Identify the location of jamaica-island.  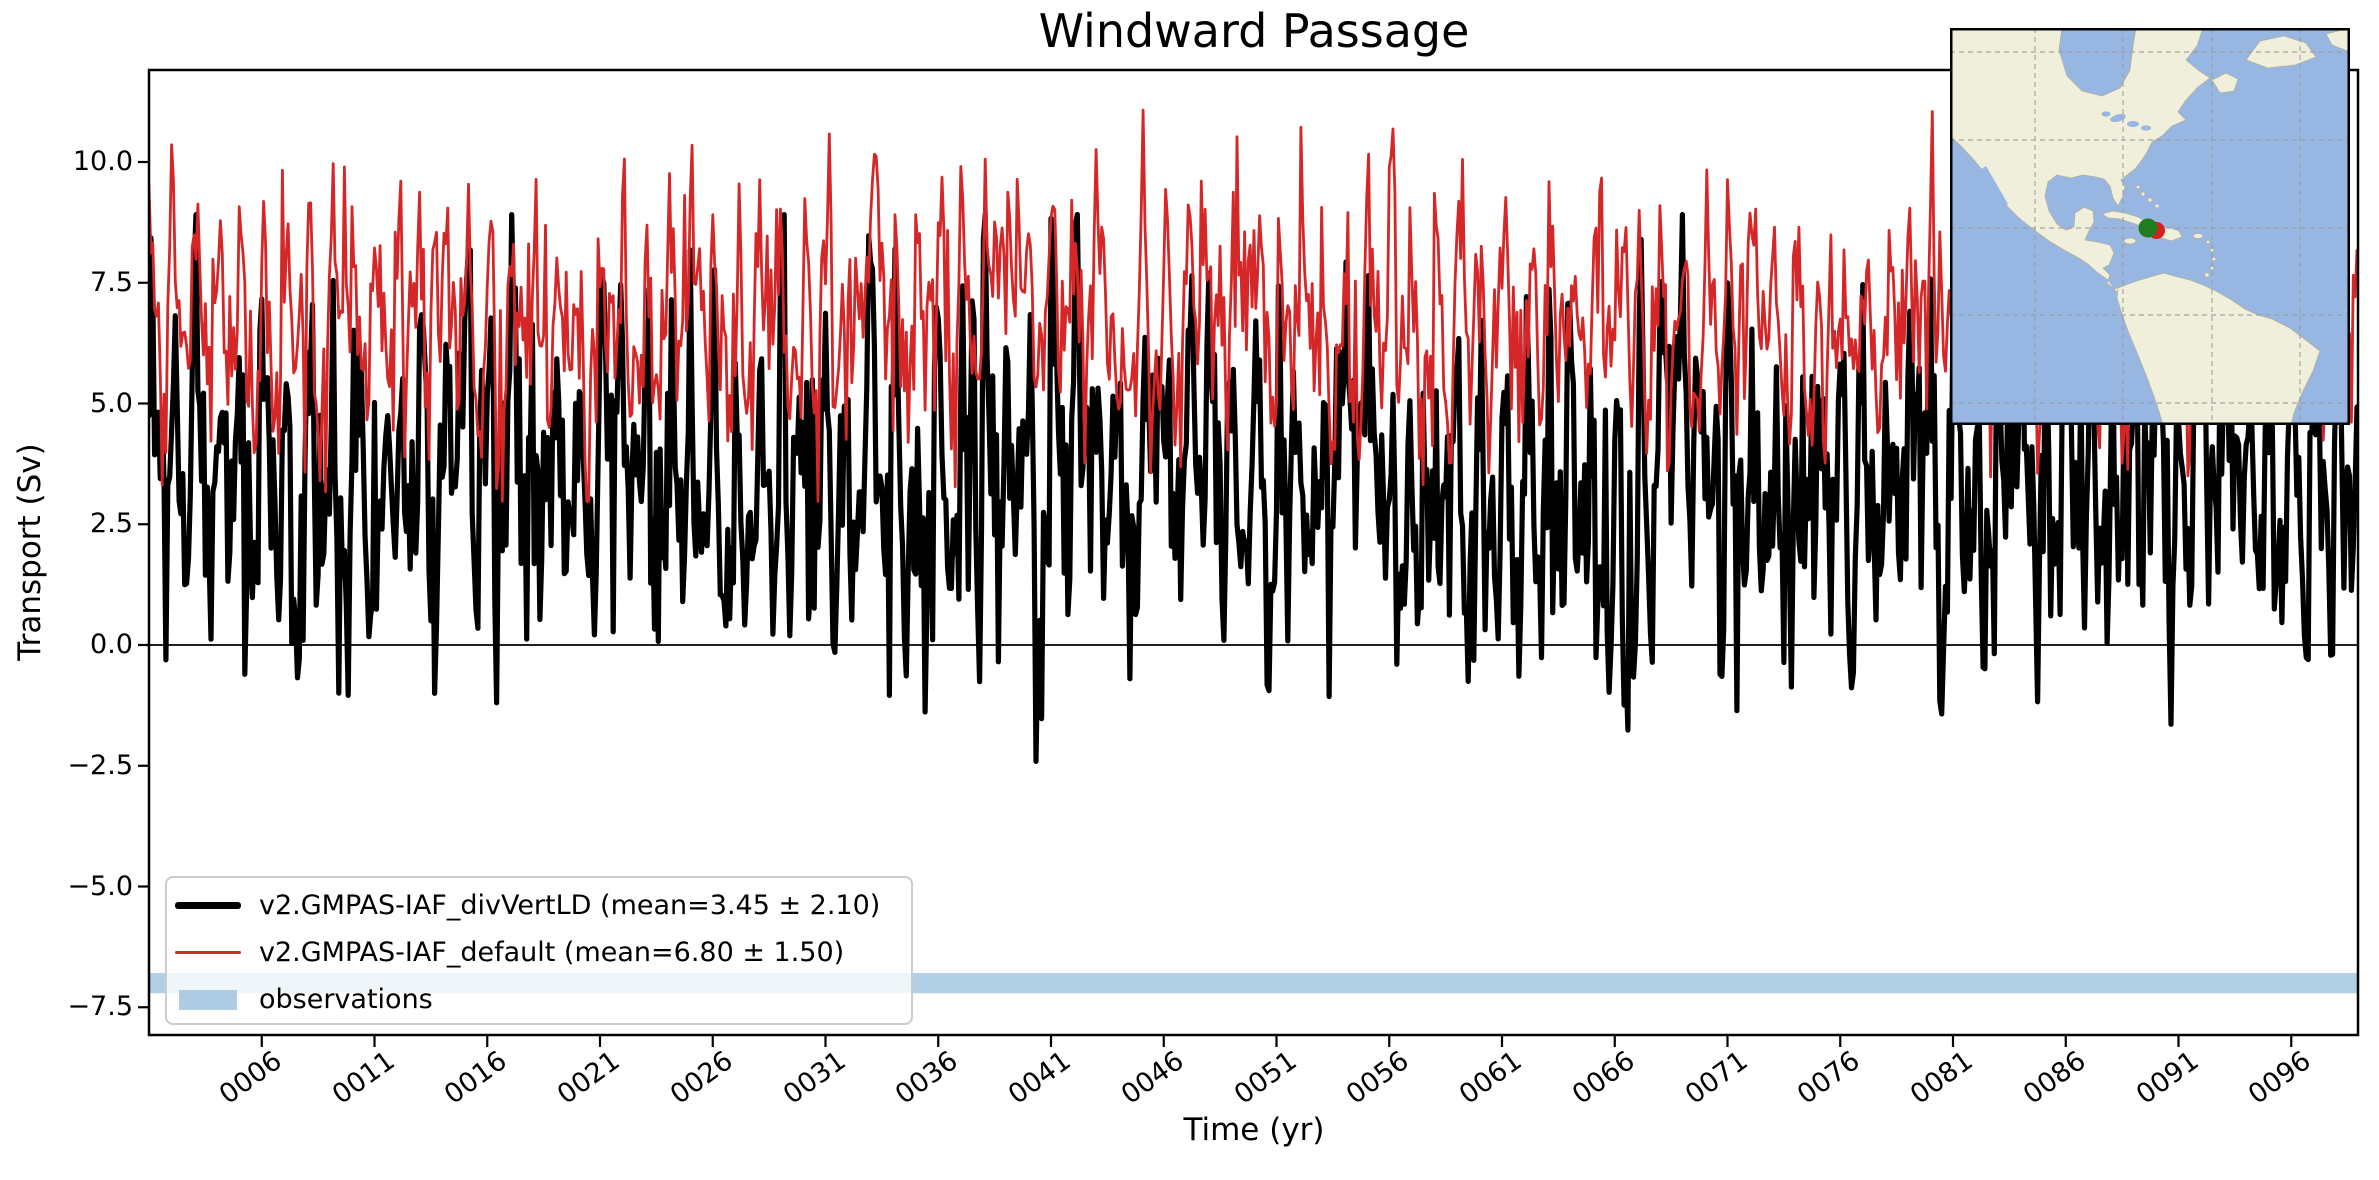
(2130, 241).